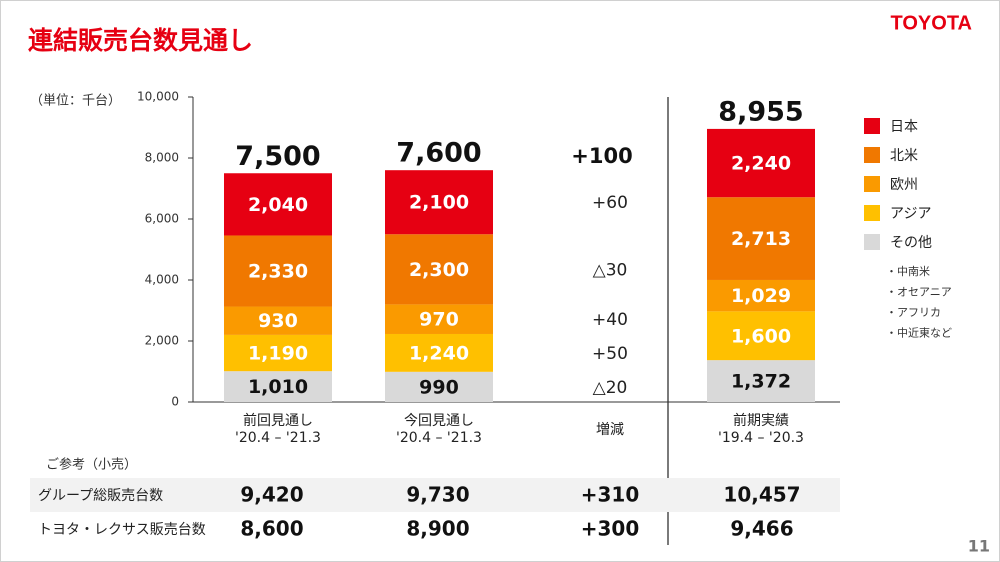  Describe the element at coordinates (271, 529) in the screenshot. I see `table-cell: 8,600` at that location.